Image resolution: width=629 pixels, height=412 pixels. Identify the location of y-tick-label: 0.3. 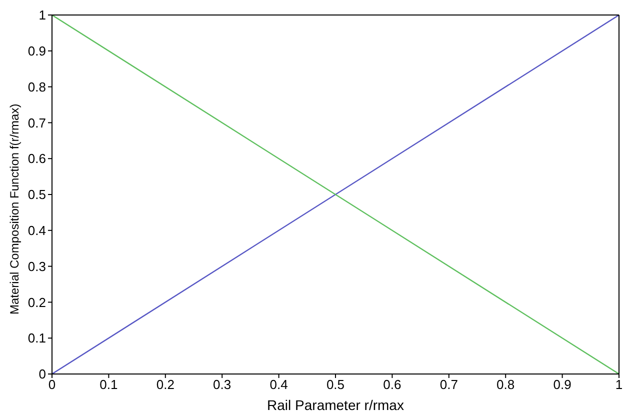
(37, 266).